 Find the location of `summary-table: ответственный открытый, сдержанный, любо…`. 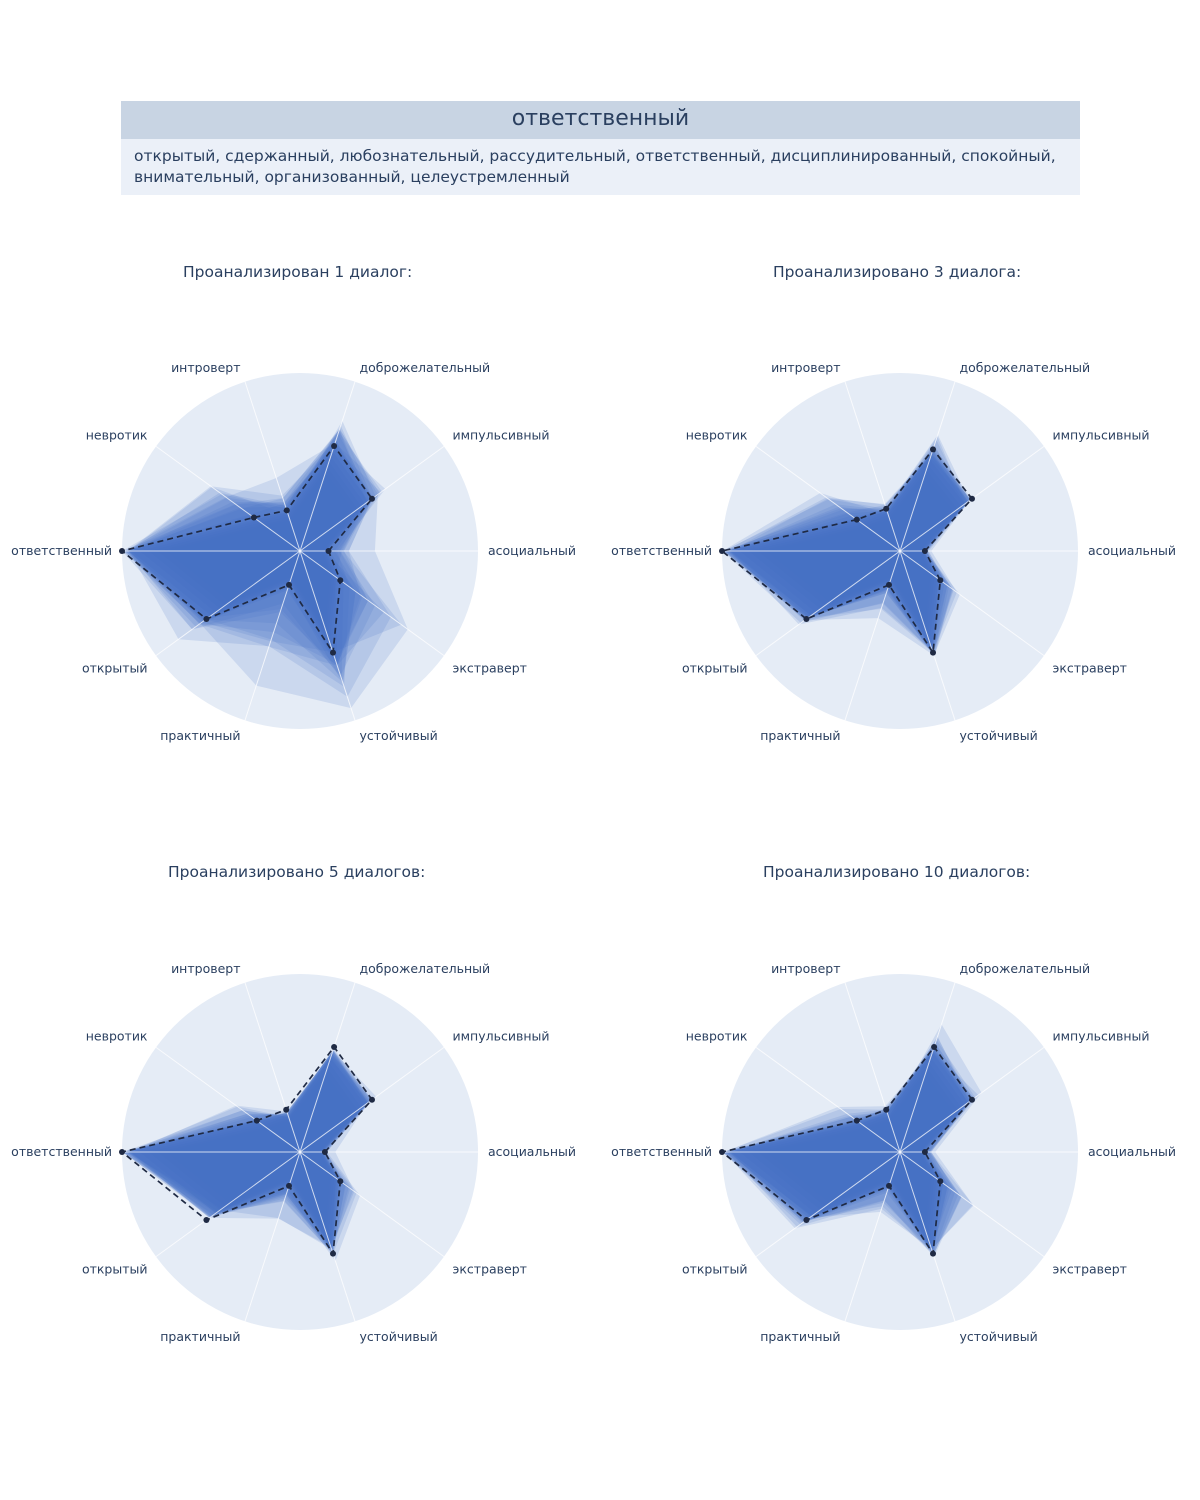

summary-table: ответственный открытый, сдержанный, любо… is located at coordinates (600, 148).